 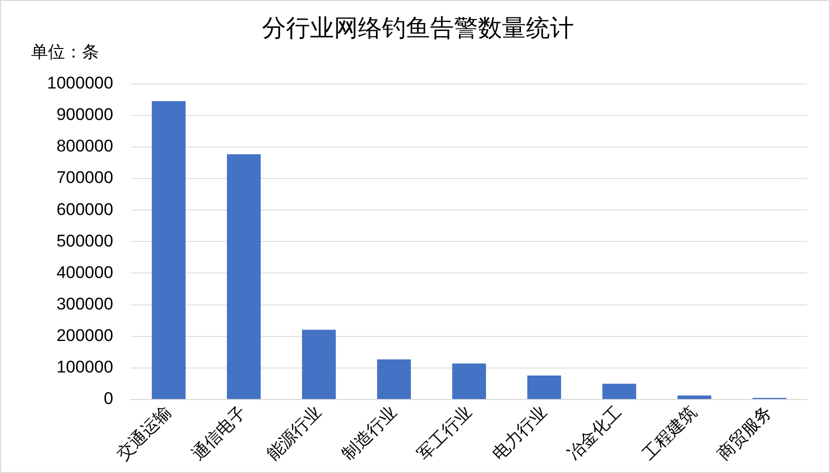 I want to click on x-tick-label: 电力行业, so click(x=519, y=433).